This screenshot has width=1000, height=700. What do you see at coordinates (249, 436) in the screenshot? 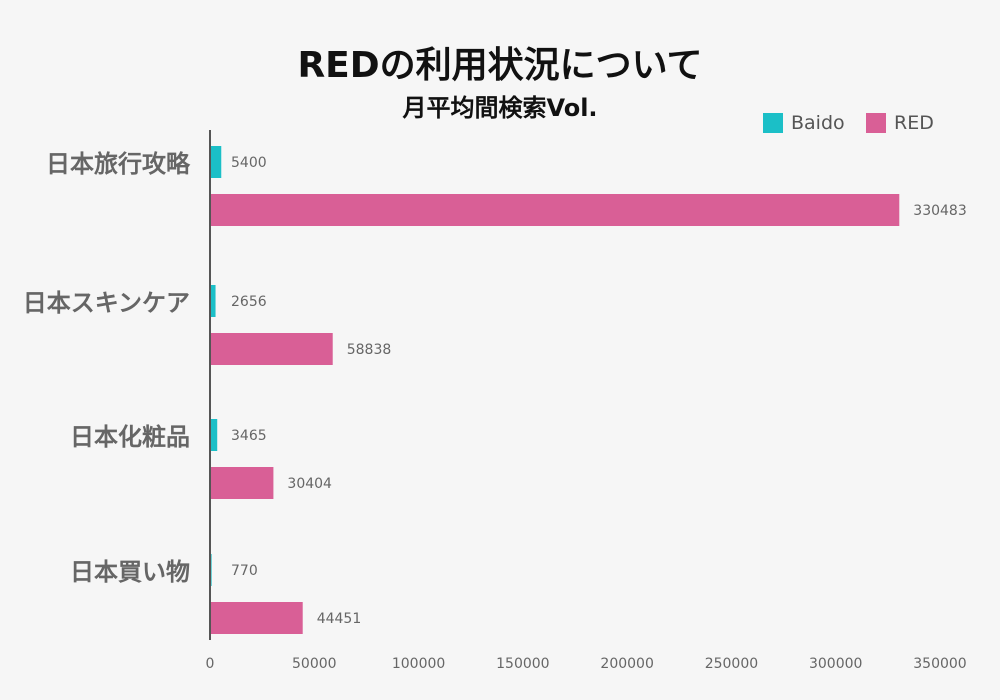
I see `data-label-baido-cosmetics: 3465` at bounding box center [249, 436].